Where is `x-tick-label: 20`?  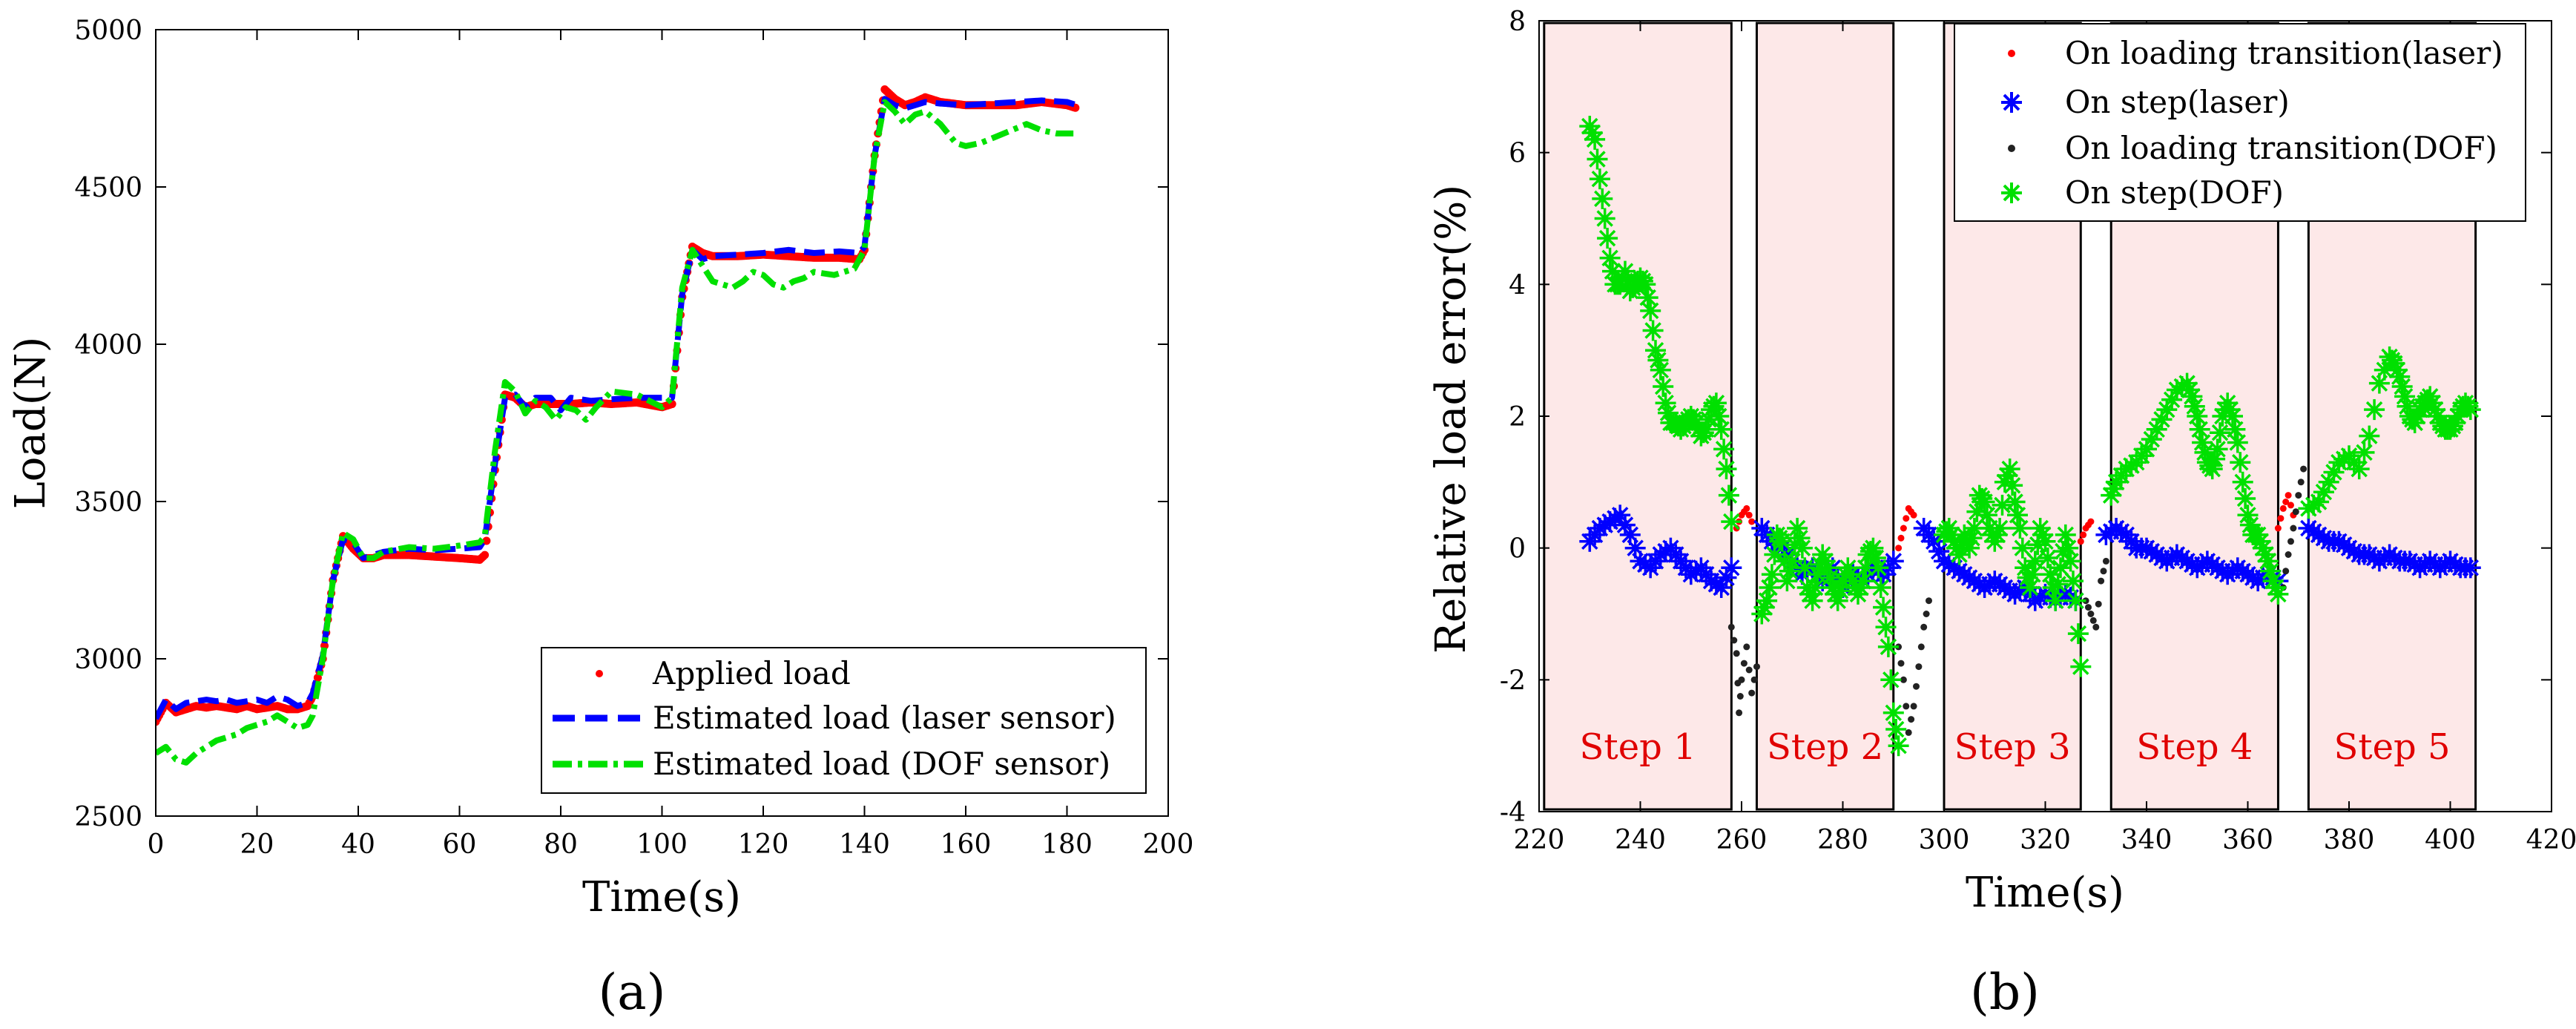 x-tick-label: 20 is located at coordinates (257, 844).